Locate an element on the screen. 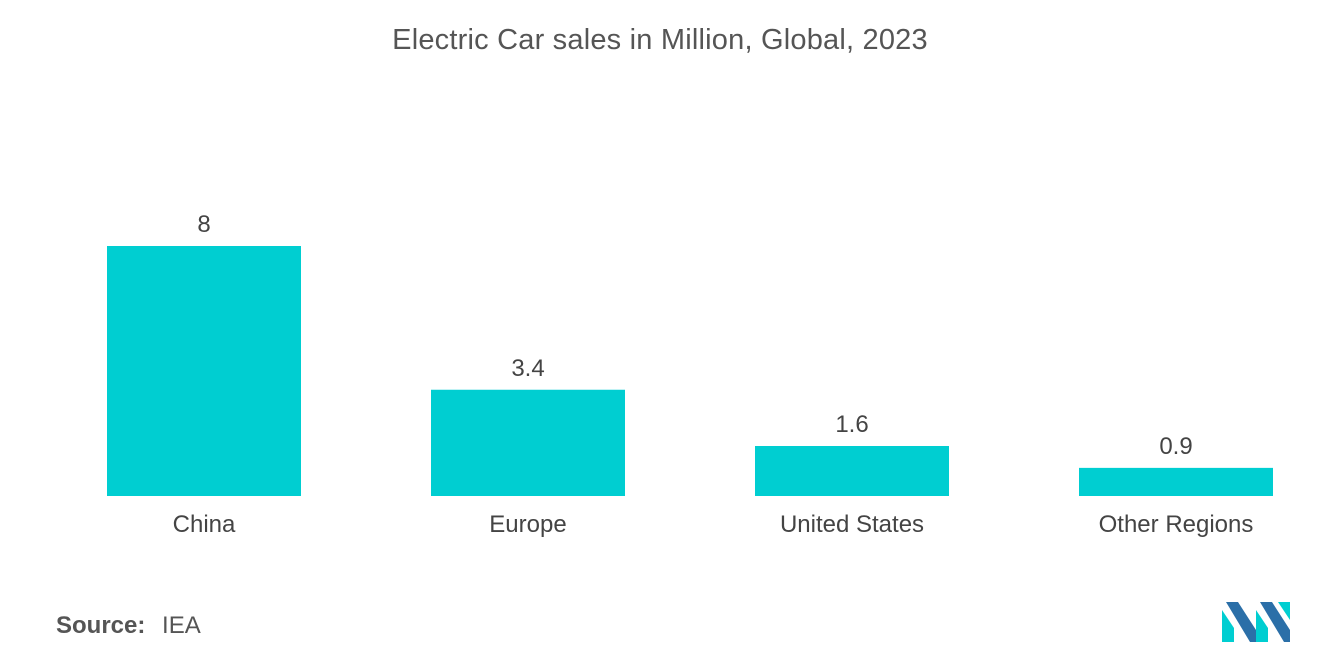  value-label: 3.4 is located at coordinates (527, 368).